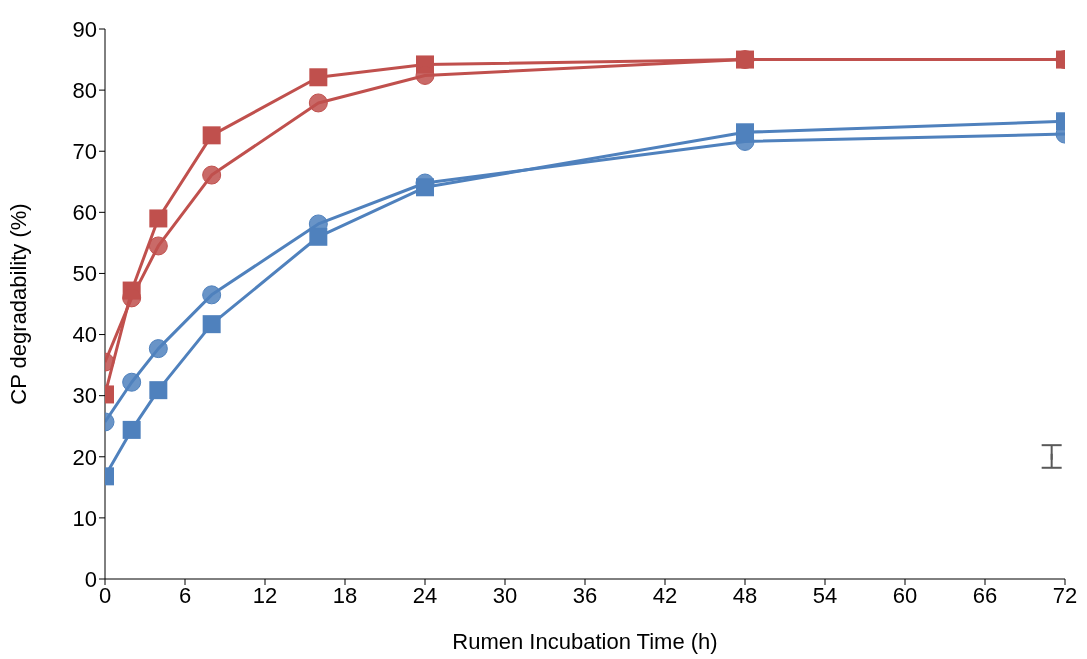  I want to click on x-tick-label: 42, so click(665, 595).